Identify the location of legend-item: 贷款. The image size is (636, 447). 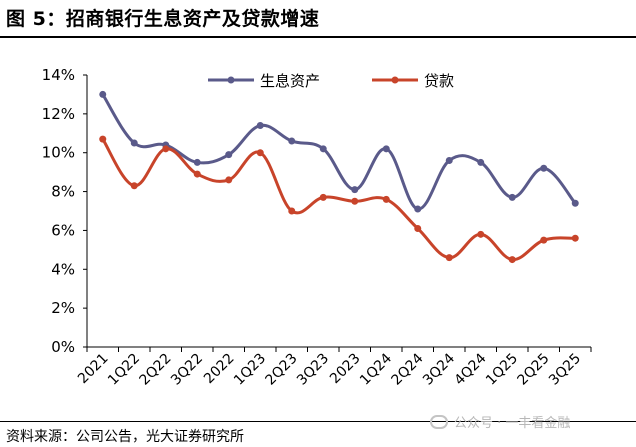
(413, 81).